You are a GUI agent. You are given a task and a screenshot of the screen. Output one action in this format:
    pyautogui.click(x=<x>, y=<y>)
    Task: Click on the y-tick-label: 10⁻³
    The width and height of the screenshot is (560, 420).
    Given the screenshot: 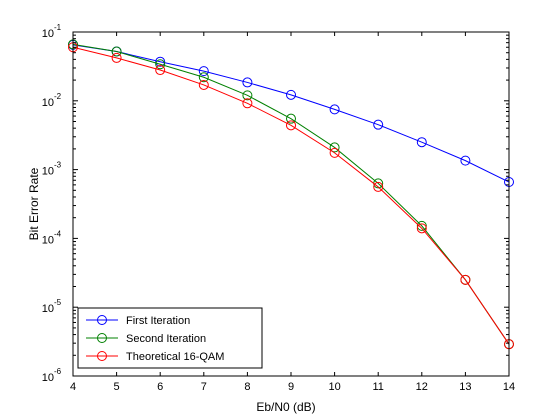 What is the action you would take?
    pyautogui.click(x=52, y=169)
    